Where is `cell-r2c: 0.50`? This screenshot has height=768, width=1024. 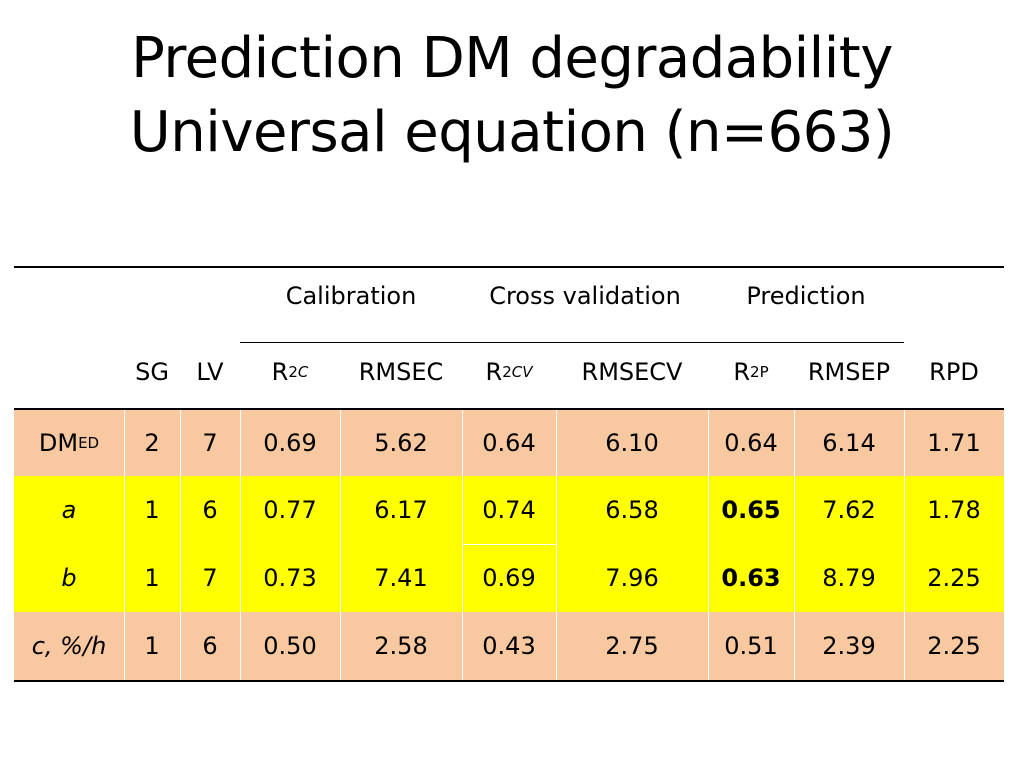
cell-r2c: 0.50 is located at coordinates (290, 646).